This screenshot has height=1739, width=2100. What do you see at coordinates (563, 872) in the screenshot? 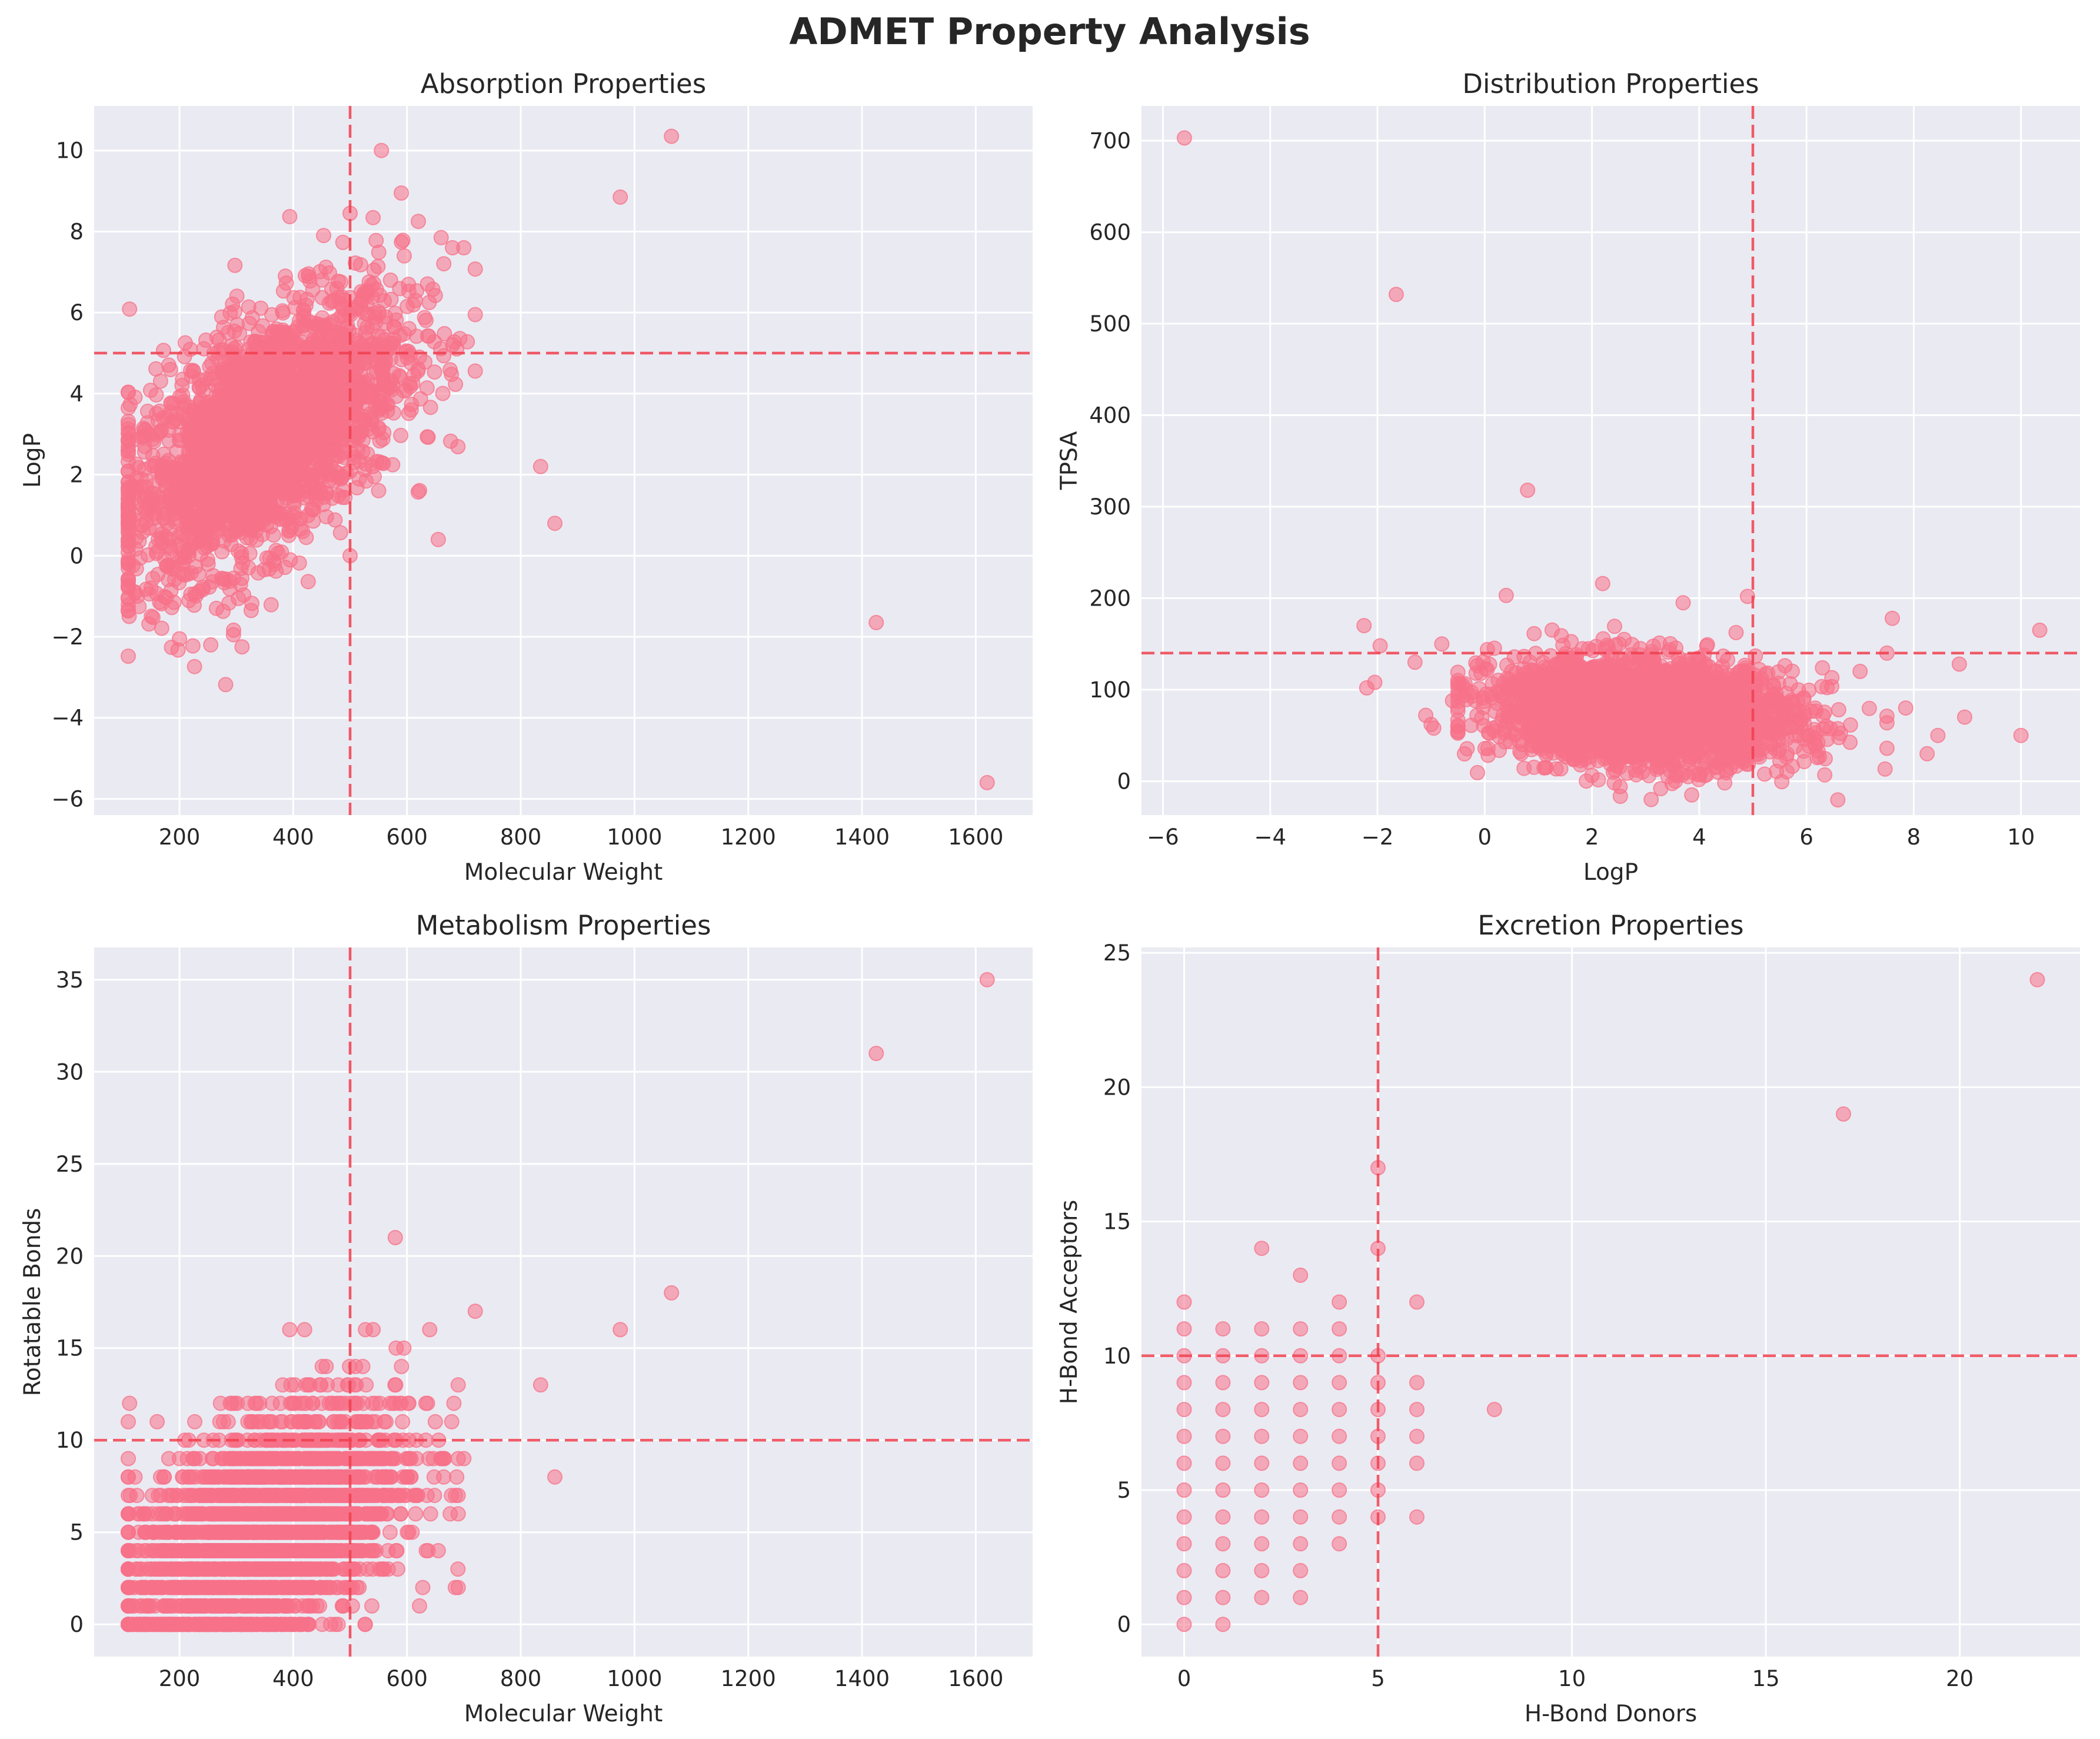
I see `x-axis-label: Molecular Weight` at bounding box center [563, 872].